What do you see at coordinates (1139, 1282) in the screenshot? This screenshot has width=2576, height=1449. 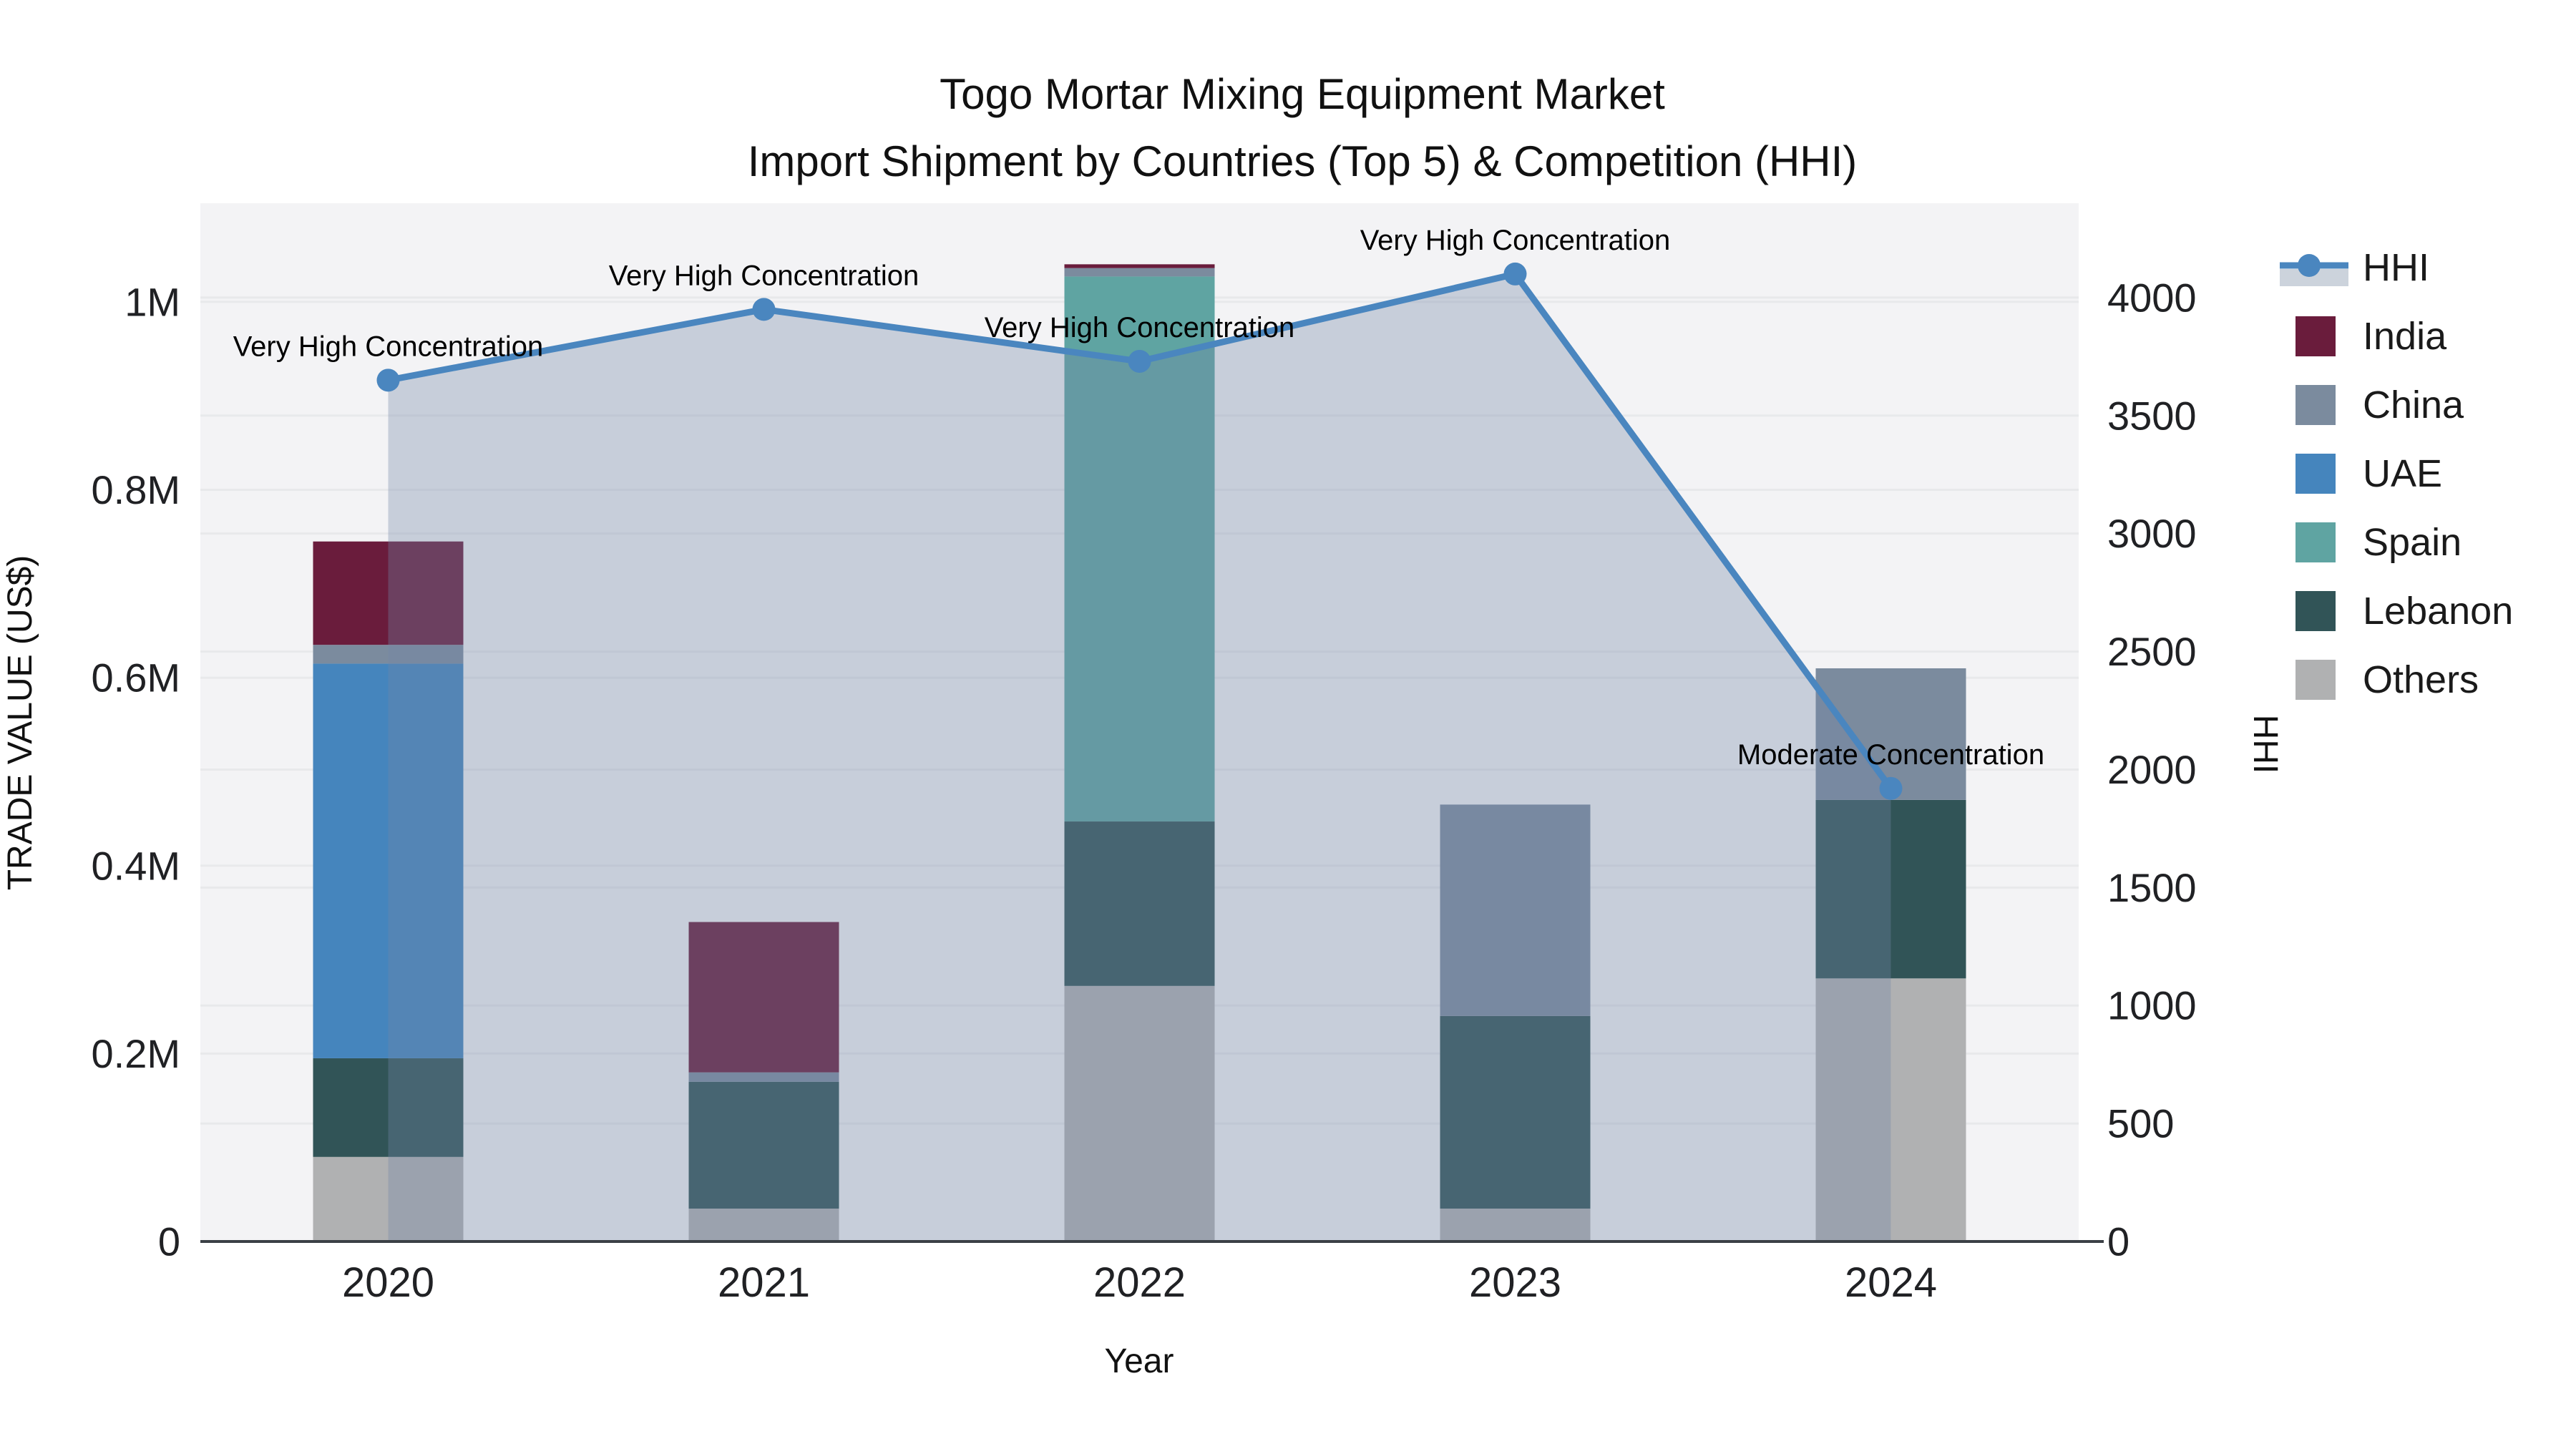 I see `x-tick-2022: 2022` at bounding box center [1139, 1282].